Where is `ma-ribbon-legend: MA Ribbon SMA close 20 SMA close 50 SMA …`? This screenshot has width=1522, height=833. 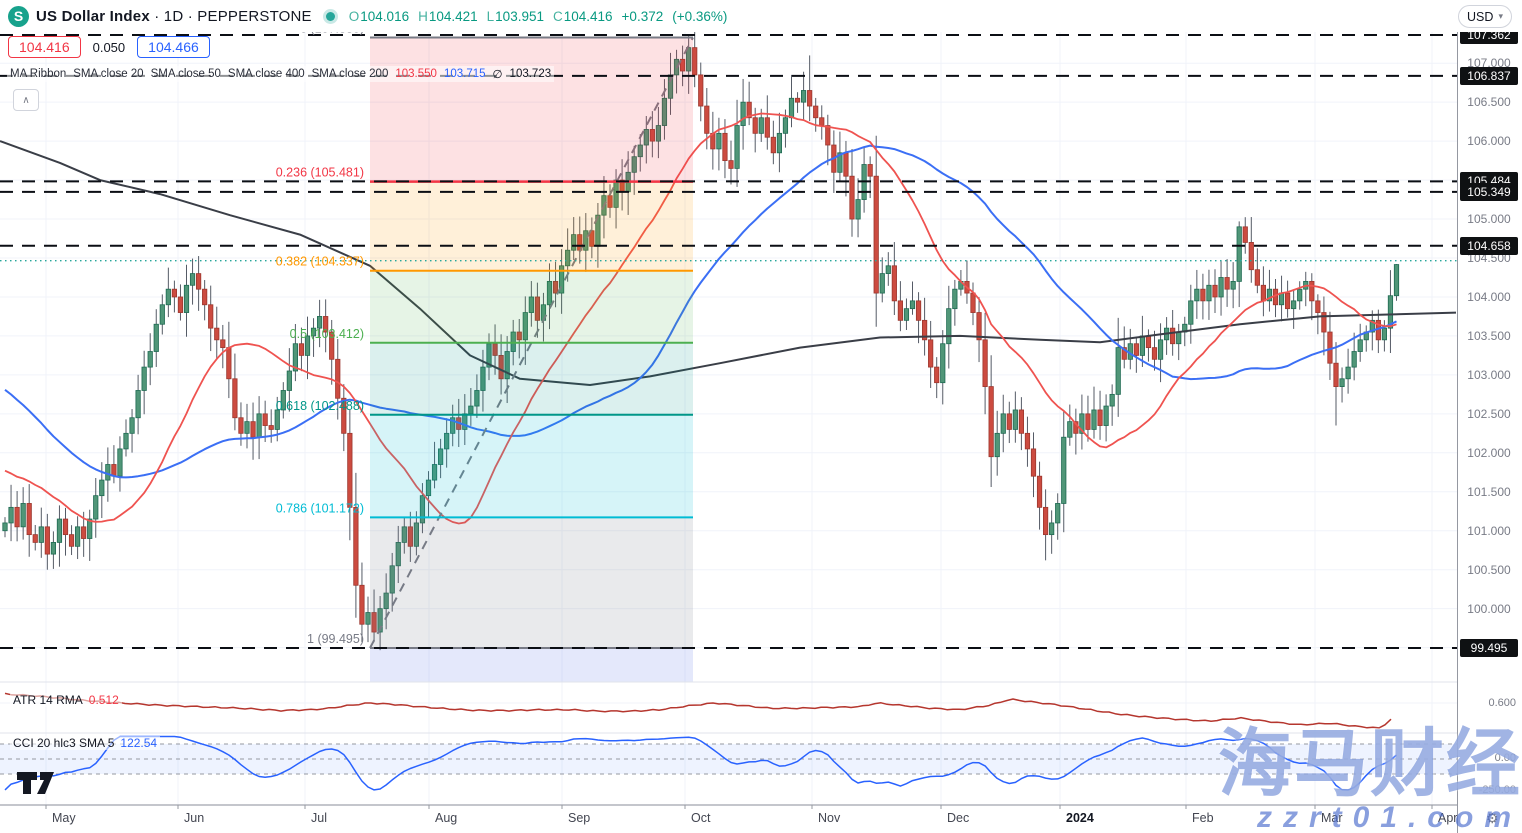
ma-ribbon-legend: MA Ribbon SMA close 20 SMA close 50 SMA … is located at coordinates (281, 74).